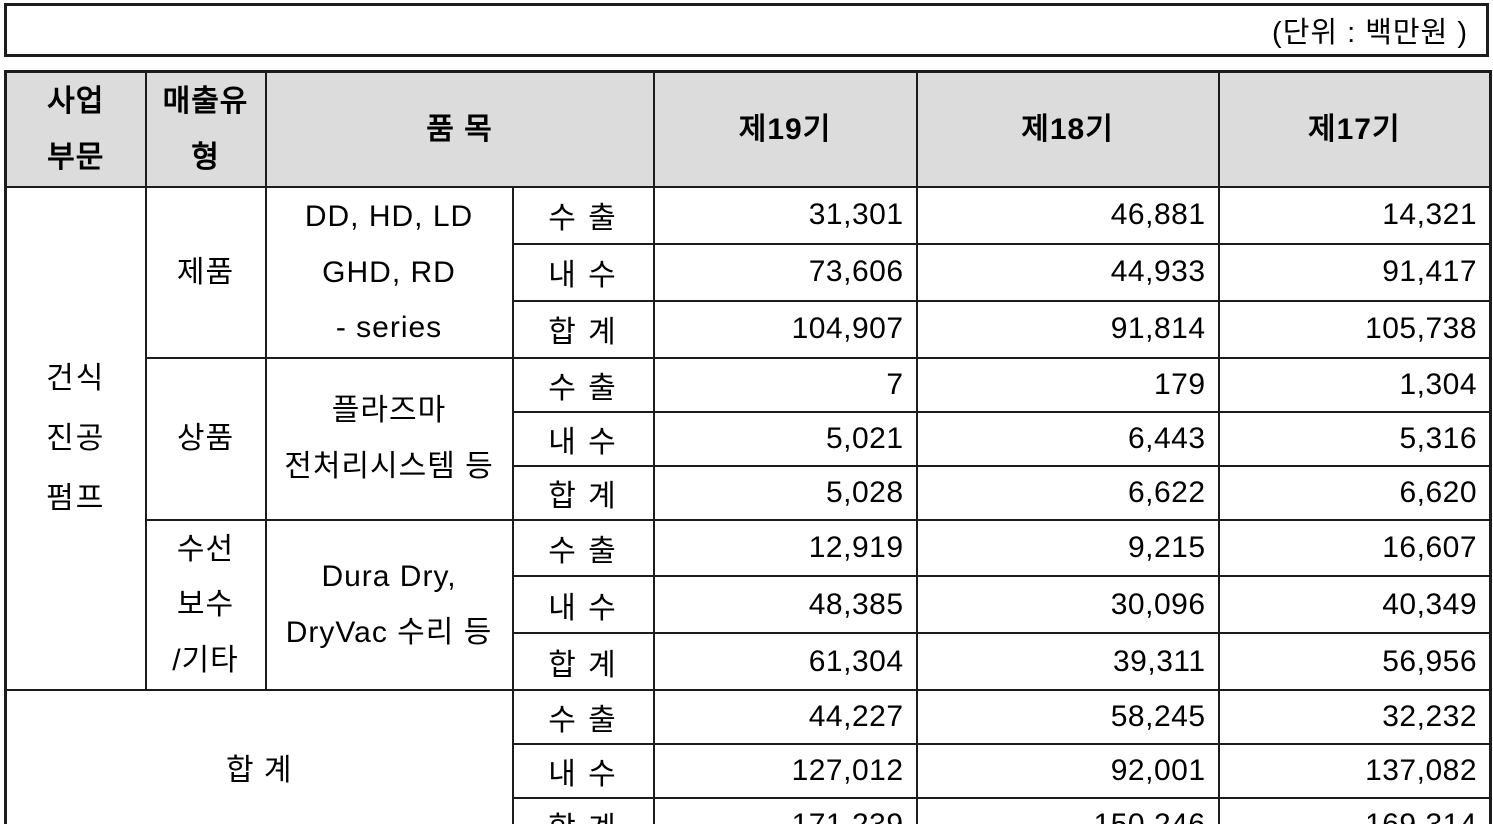  I want to click on value-cell: 91,417, so click(1354, 272).